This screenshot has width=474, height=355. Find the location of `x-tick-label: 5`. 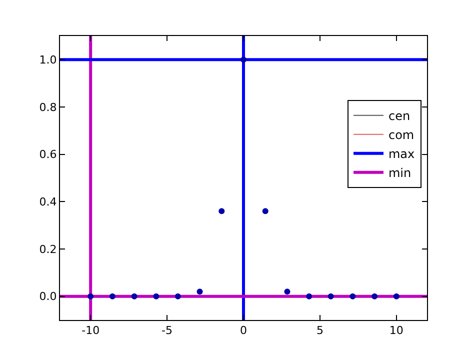

x-tick-label: 5 is located at coordinates (320, 331).